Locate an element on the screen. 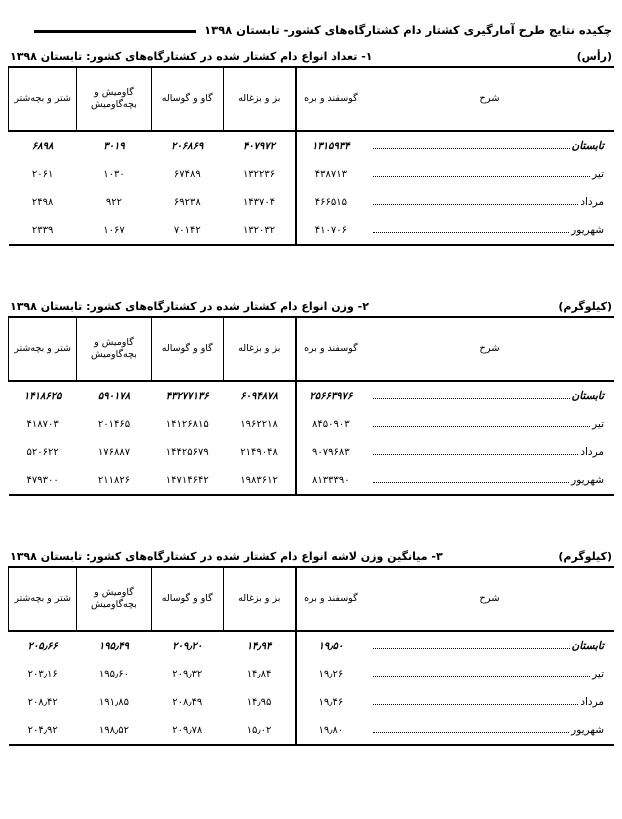 This screenshot has height=819, width=622. cell-camel: ۵۲۰۶۲۲ is located at coordinates (42, 452).